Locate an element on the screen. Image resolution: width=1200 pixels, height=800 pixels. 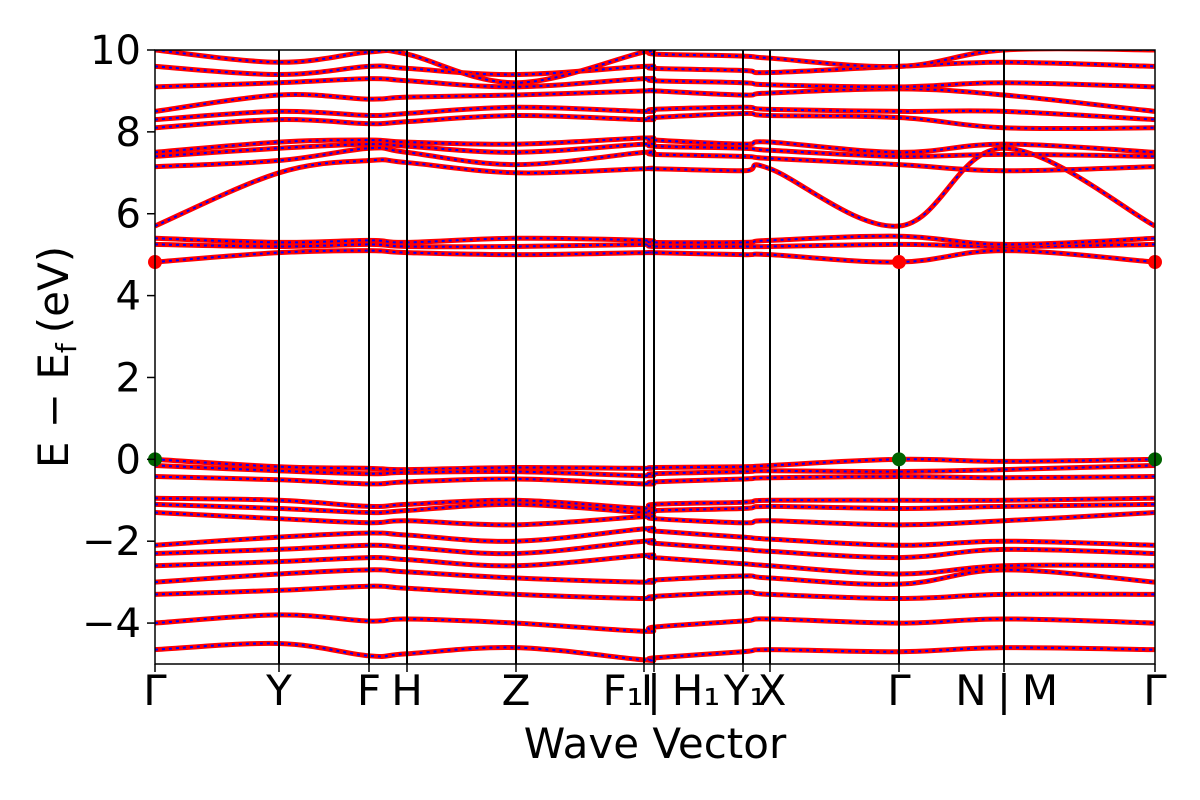
y-axis-label-sub: f is located at coordinates (66, 347).